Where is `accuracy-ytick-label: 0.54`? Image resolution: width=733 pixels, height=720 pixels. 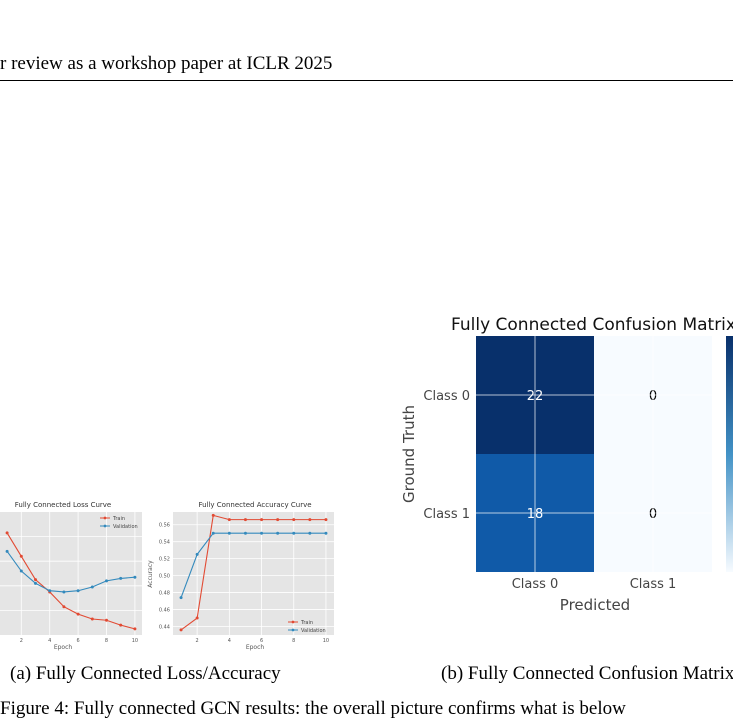 accuracy-ytick-label: 0.54 is located at coordinates (164, 543).